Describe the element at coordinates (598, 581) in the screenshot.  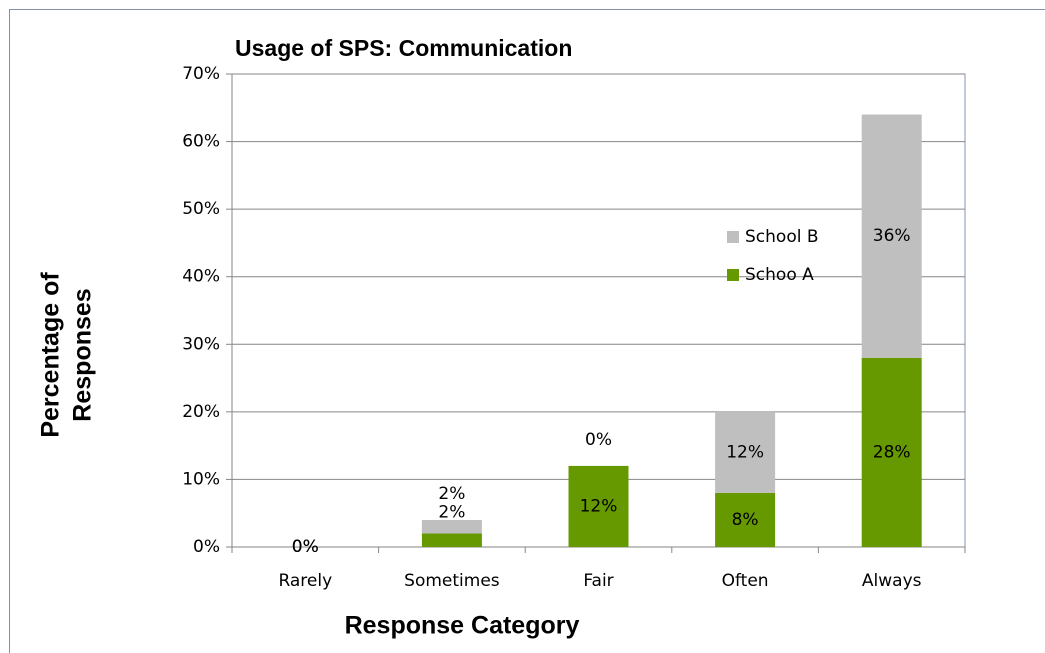
I see `x-tick-label: Fair` at that location.